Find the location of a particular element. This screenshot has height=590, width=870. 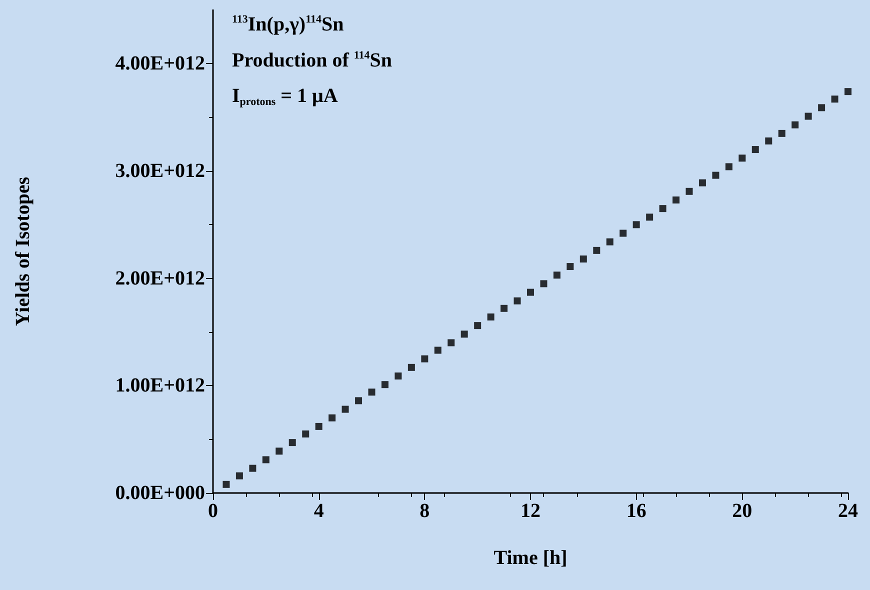

y-tick-label: 4.00E+012 is located at coordinates (160, 63).